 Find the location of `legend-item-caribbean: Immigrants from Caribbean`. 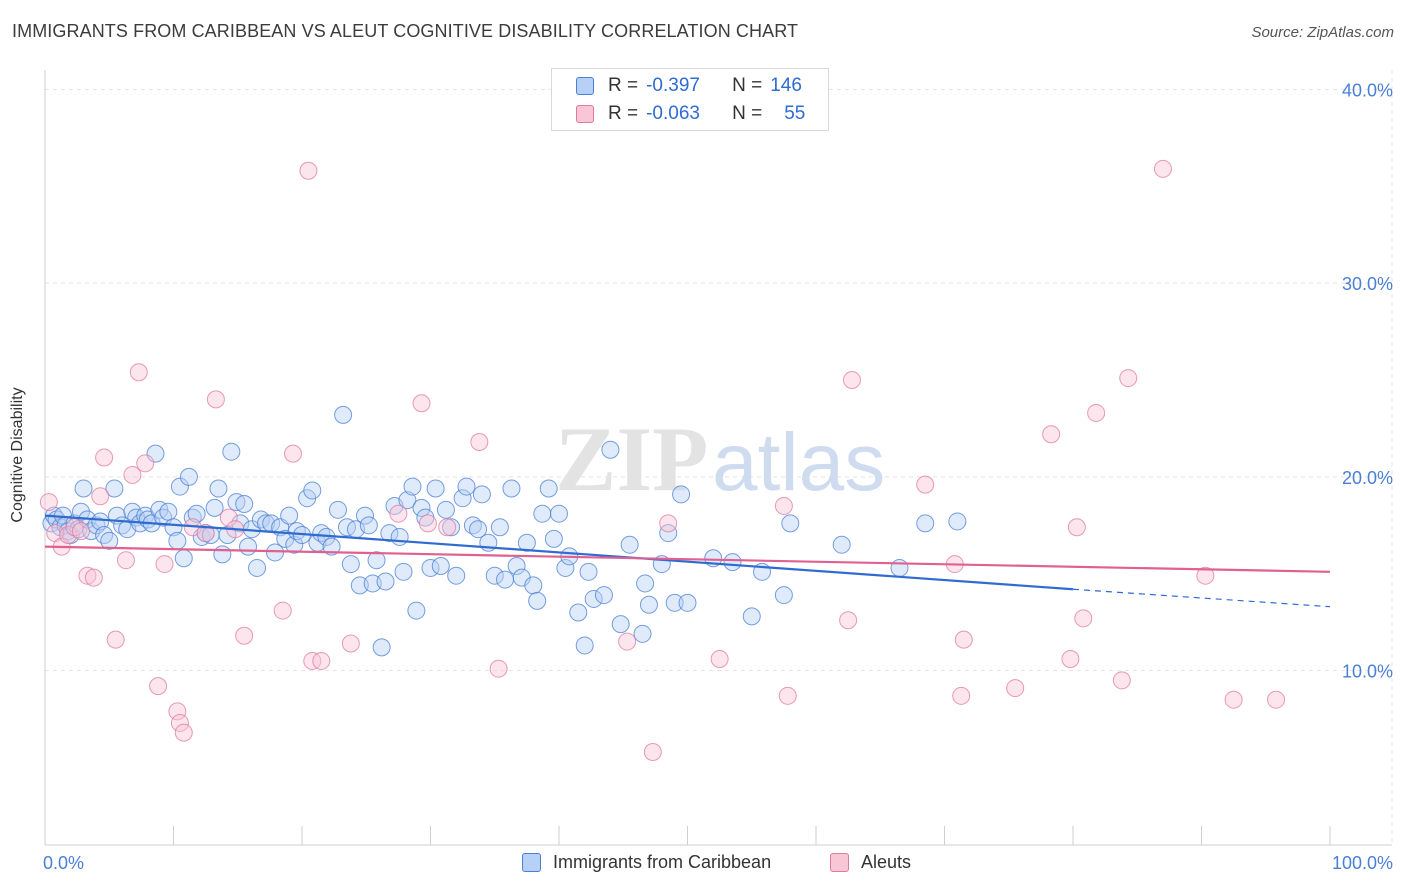

legend-item-caribbean: Immigrants from Caribbean is located at coordinates (646, 862).